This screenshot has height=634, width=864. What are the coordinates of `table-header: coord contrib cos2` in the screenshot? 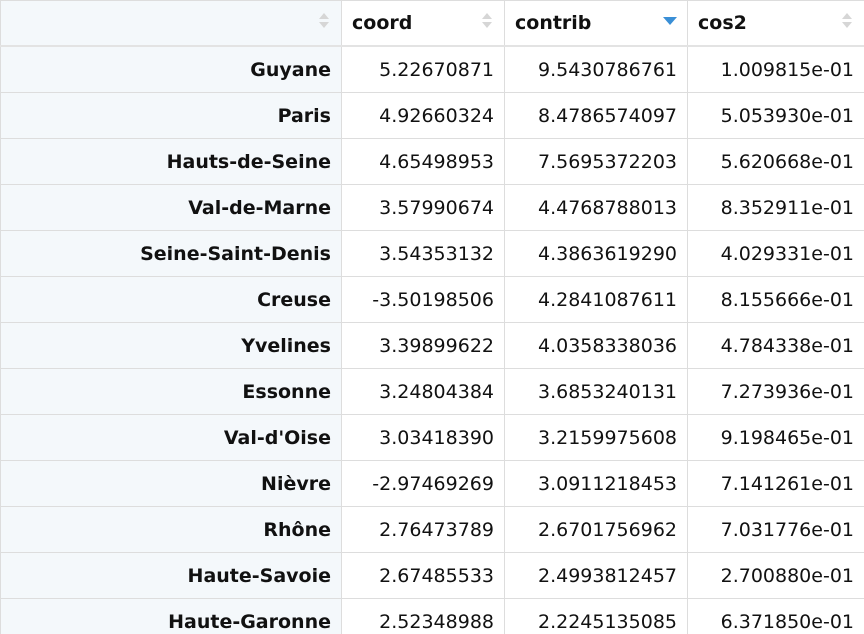 It's located at (432, 23).